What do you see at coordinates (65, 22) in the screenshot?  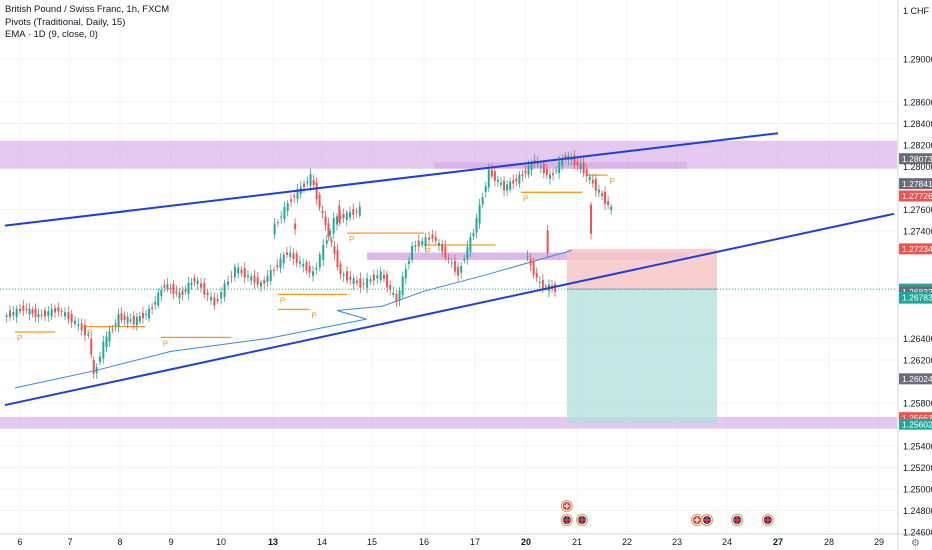 I see `legend-pivots: Pivots (Traditional, Daily, 15)` at bounding box center [65, 22].